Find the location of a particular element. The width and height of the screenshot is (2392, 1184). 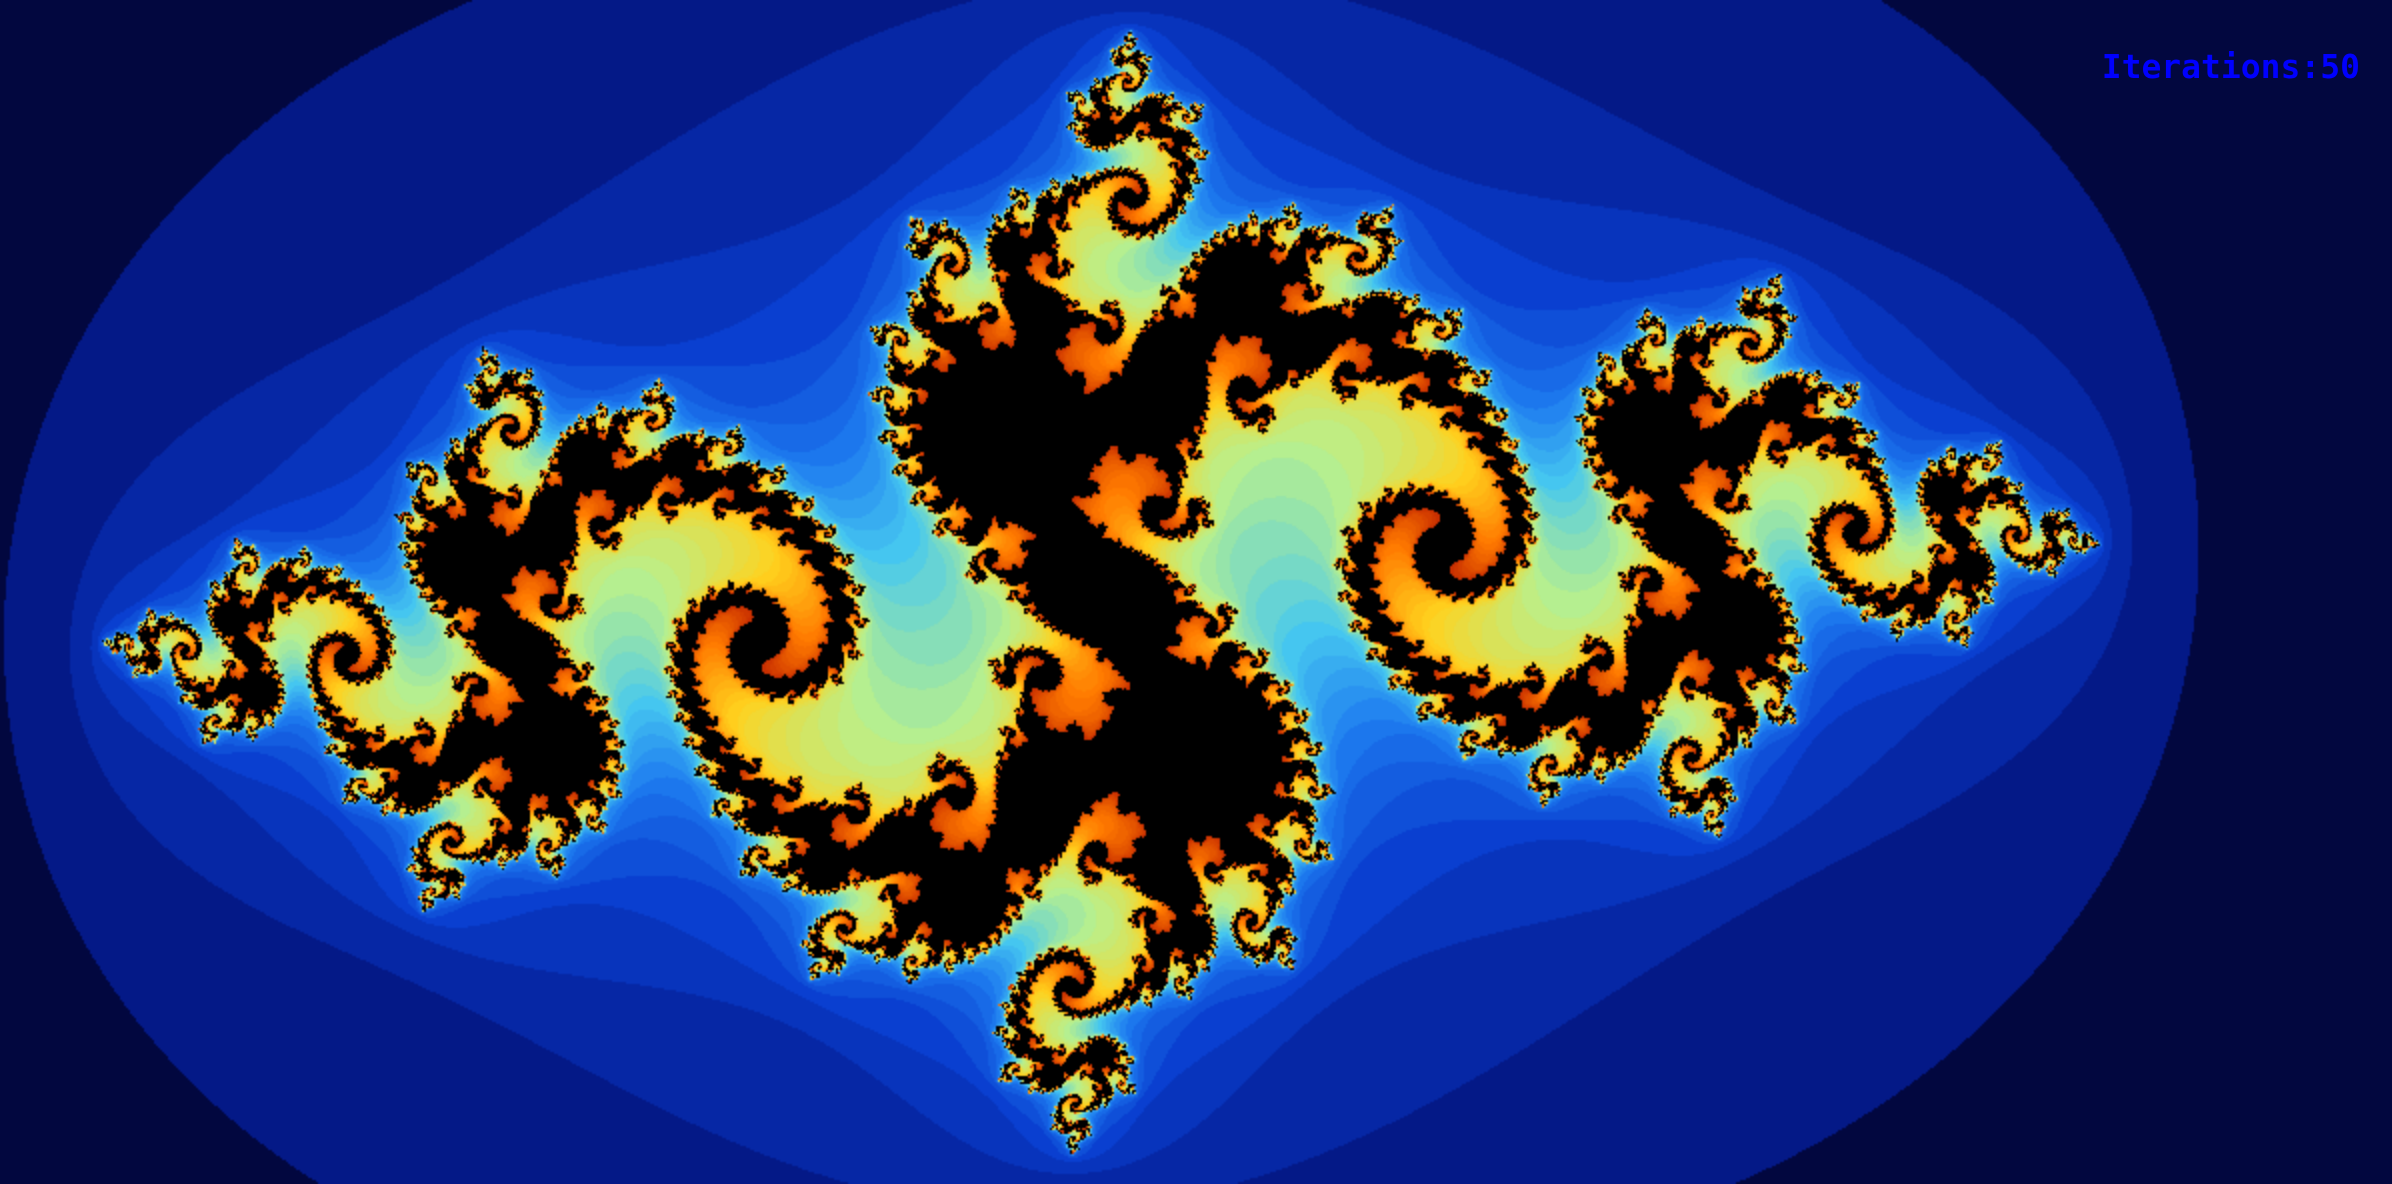

iterations-label: Iterations: is located at coordinates (2211, 66).